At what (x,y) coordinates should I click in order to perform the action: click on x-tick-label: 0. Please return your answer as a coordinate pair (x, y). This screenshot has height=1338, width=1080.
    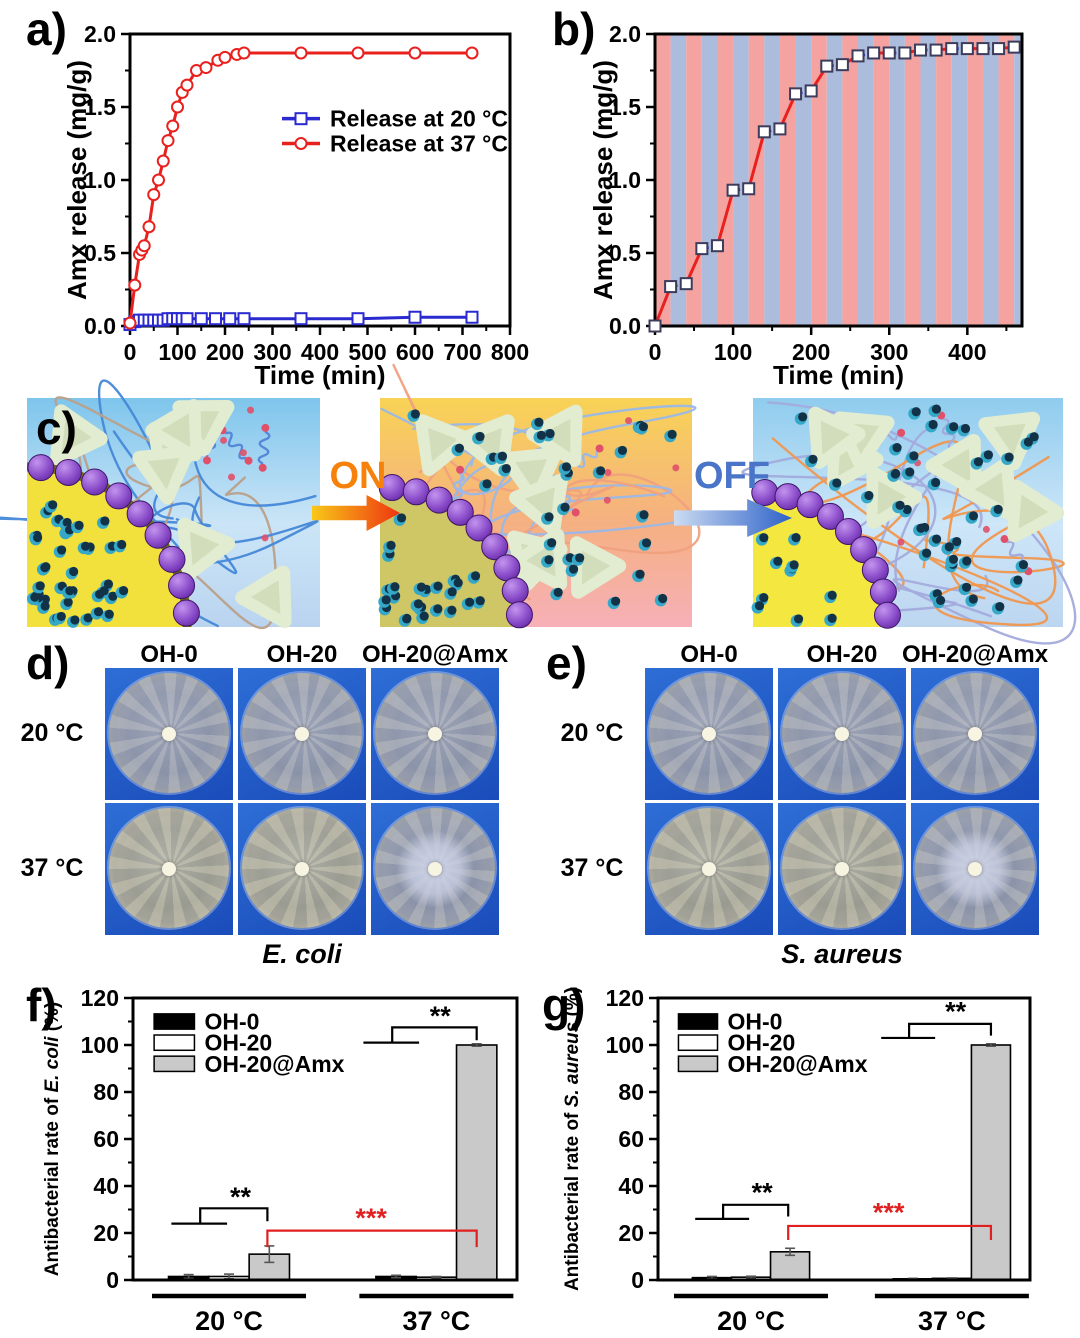
    Looking at the image, I should click on (655, 352).